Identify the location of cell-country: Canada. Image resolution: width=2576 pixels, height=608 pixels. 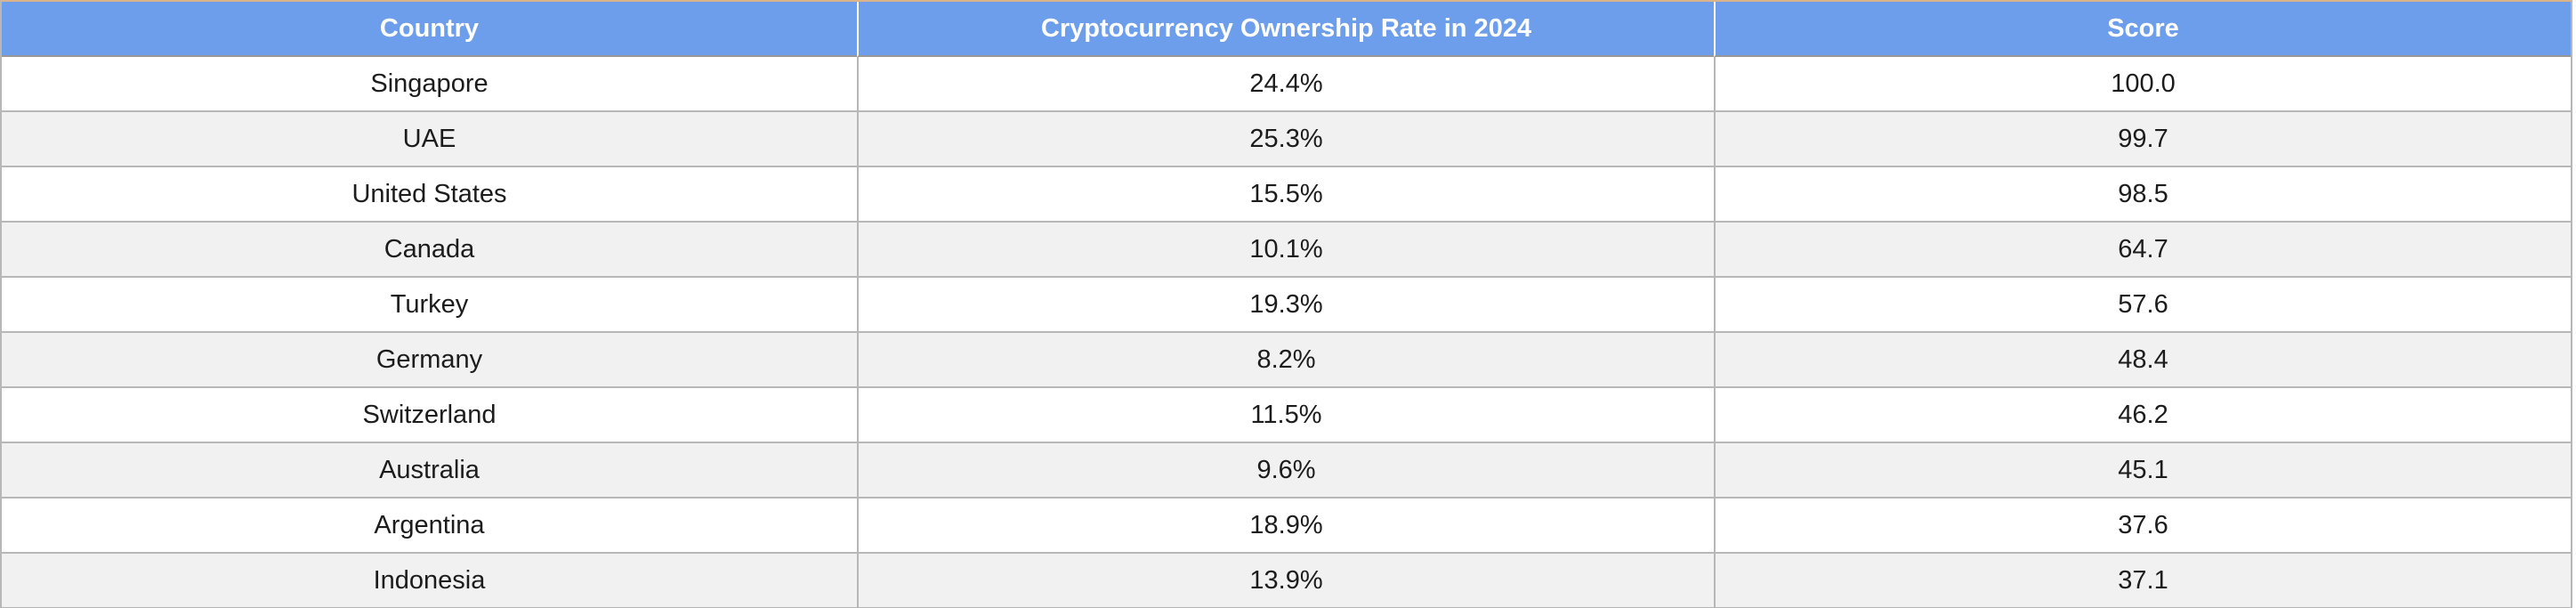
(429, 250).